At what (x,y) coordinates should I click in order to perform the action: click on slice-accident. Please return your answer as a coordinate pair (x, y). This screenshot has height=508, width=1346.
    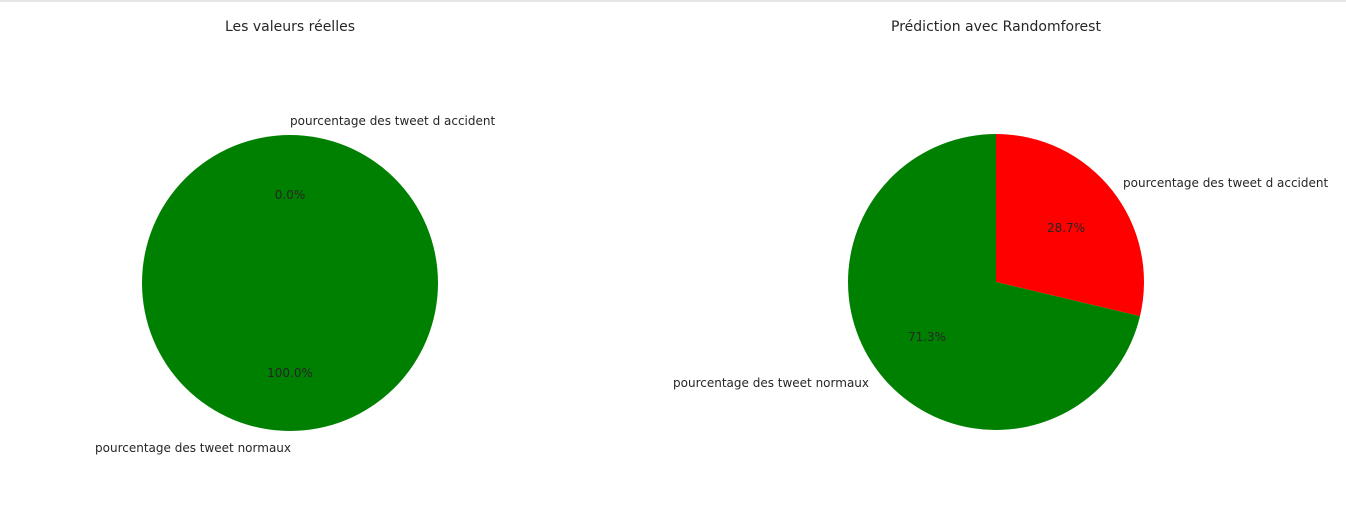
    Looking at the image, I should click on (1070, 225).